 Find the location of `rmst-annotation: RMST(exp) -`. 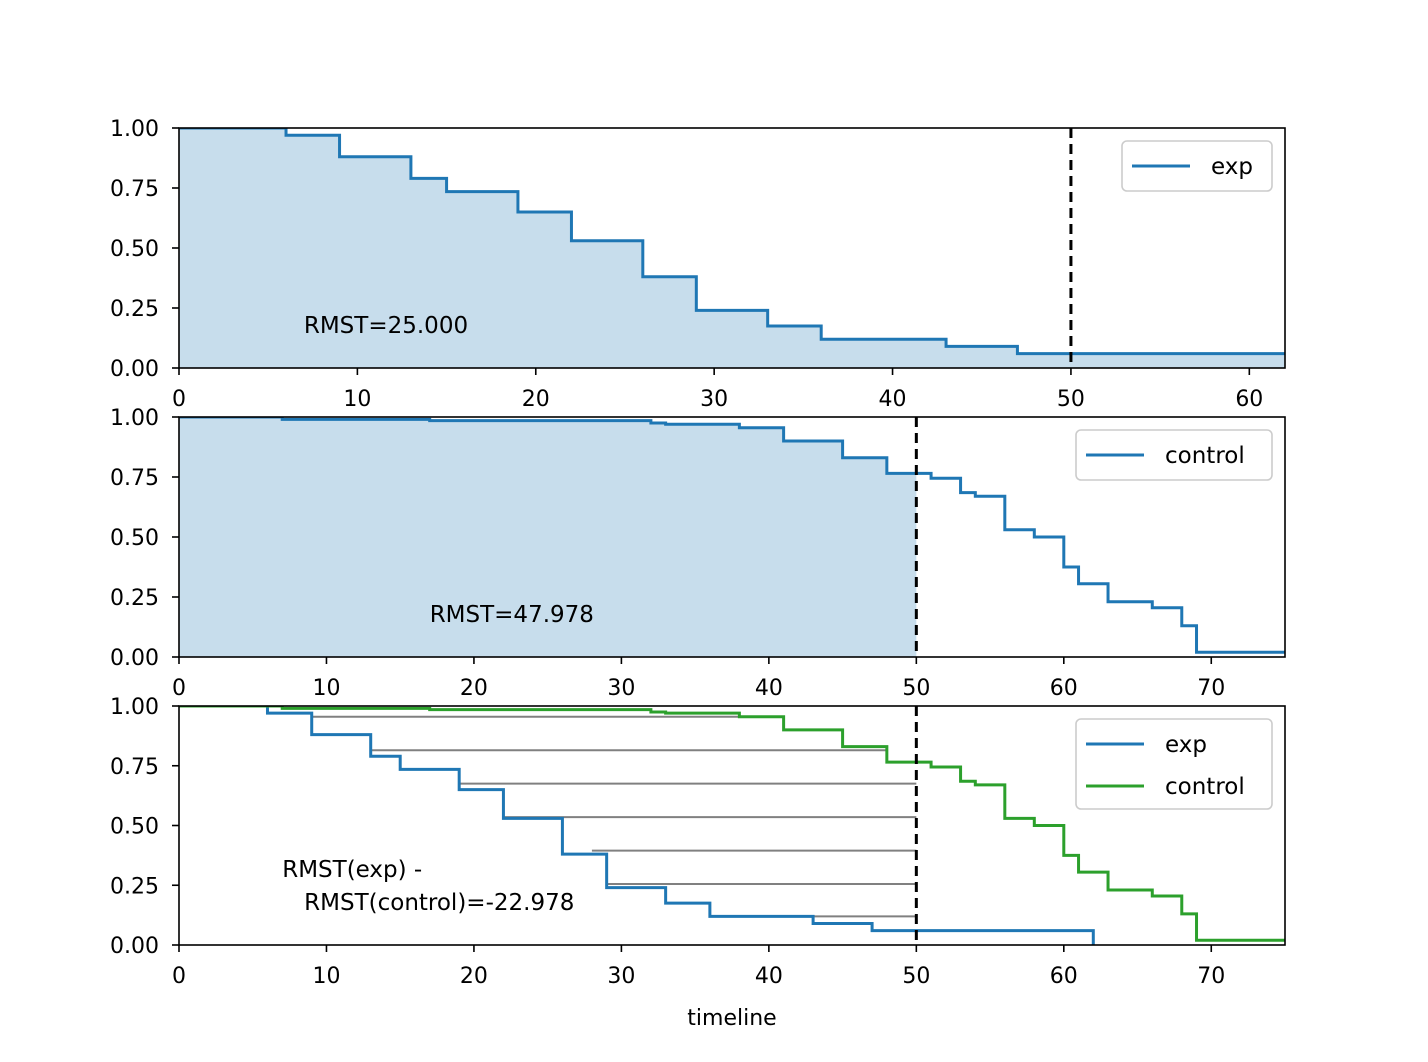

rmst-annotation: RMST(exp) - is located at coordinates (352, 870).